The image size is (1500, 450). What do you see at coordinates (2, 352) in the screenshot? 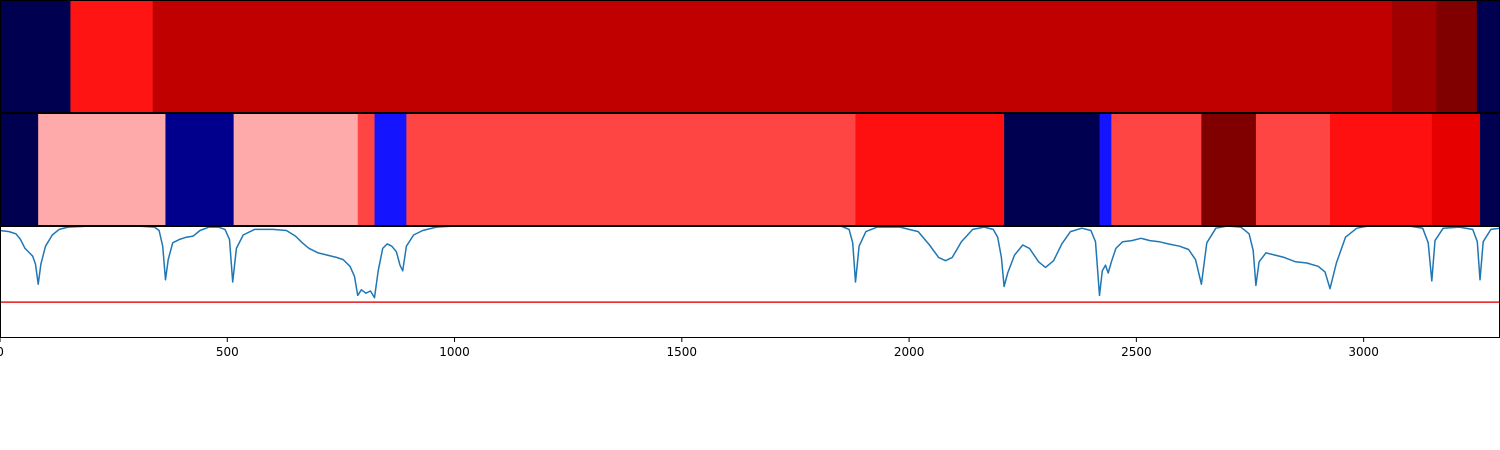
I see `x-tick-label-0: 0` at bounding box center [2, 352].